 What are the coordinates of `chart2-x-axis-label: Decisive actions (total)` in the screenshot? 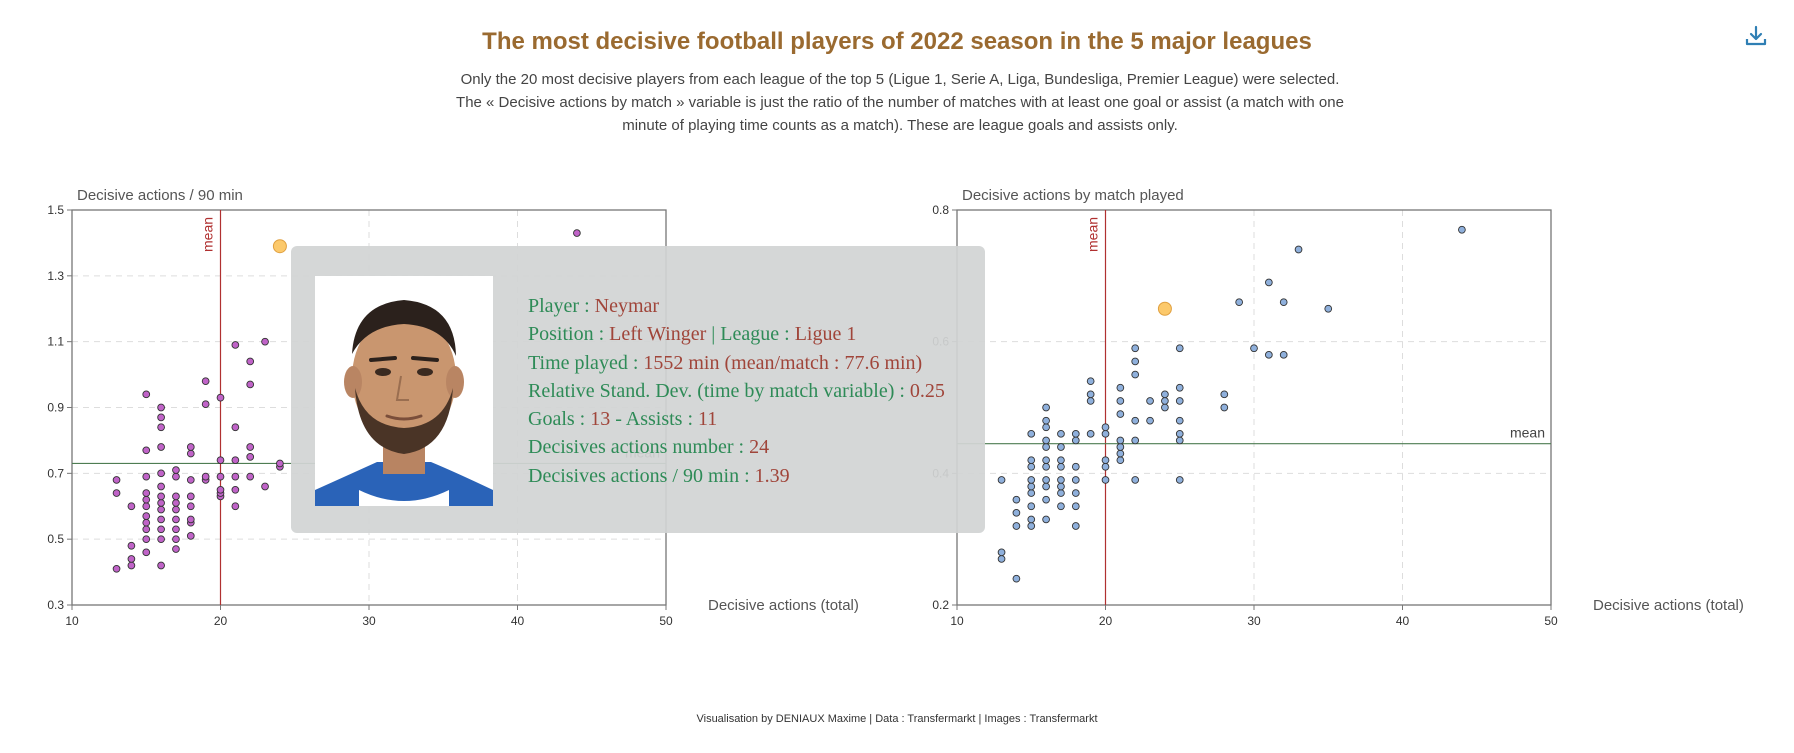 It's located at (1668, 605).